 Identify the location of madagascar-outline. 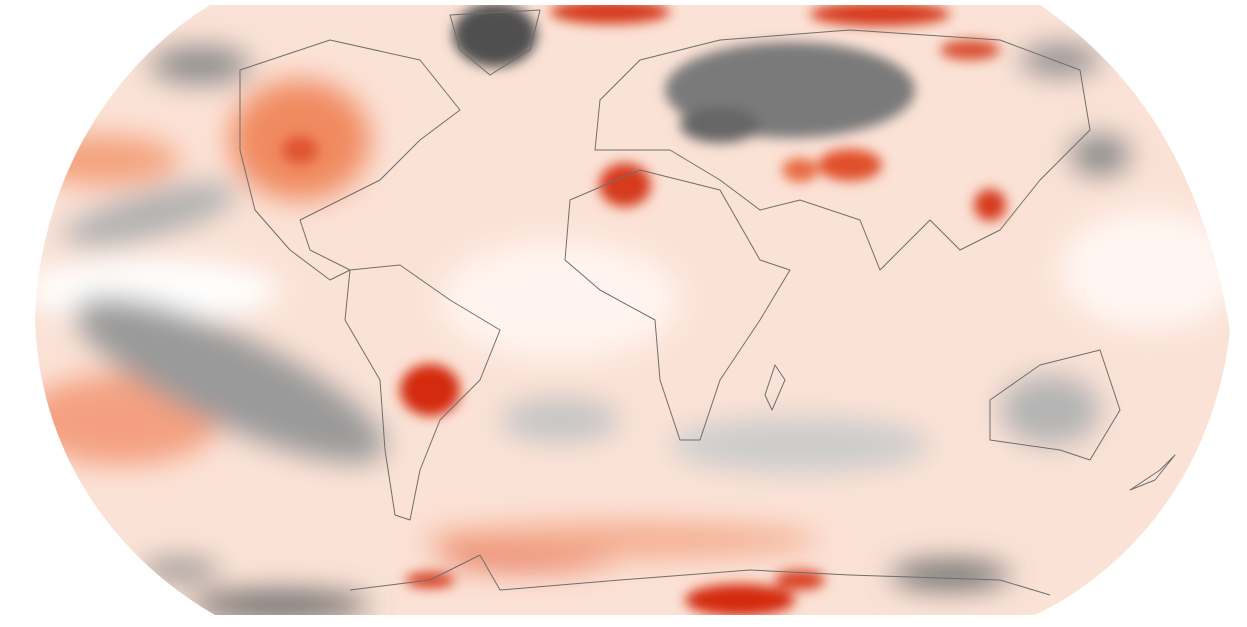
(775, 387).